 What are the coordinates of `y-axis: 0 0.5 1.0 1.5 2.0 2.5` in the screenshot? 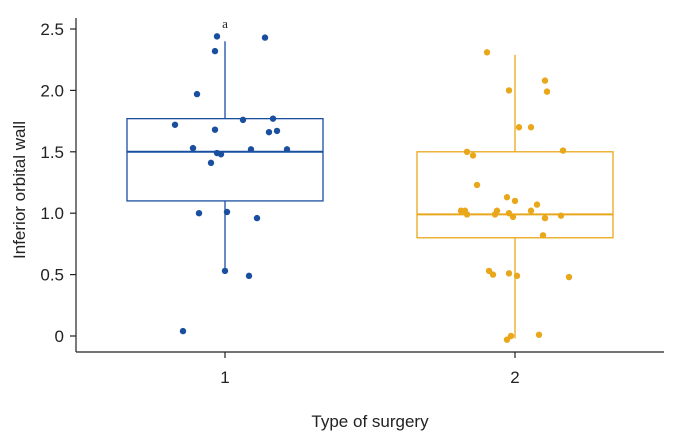 It's located at (58, 185).